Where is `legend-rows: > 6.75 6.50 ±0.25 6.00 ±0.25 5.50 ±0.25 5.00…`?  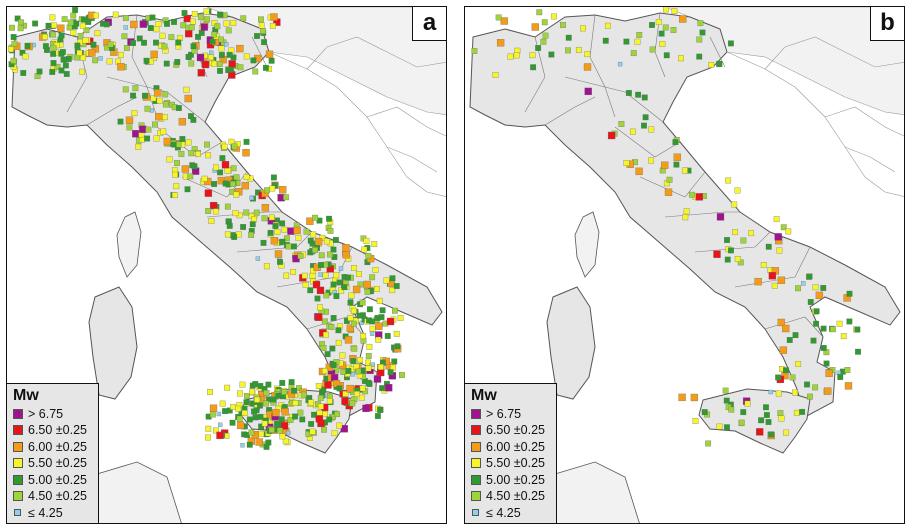 legend-rows: > 6.75 6.50 ±0.25 6.00 ±0.25 5.50 ±0.25 5.00… is located at coordinates (511, 464).